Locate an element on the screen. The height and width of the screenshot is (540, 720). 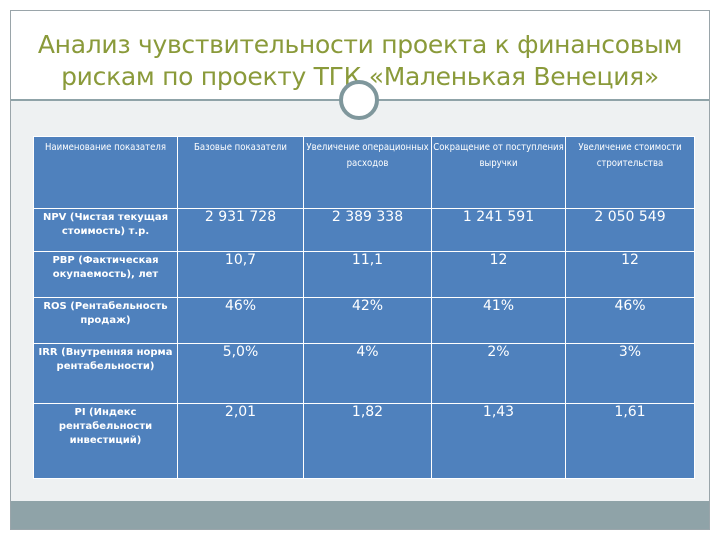
table-cell: 2% is located at coordinates (498, 373).